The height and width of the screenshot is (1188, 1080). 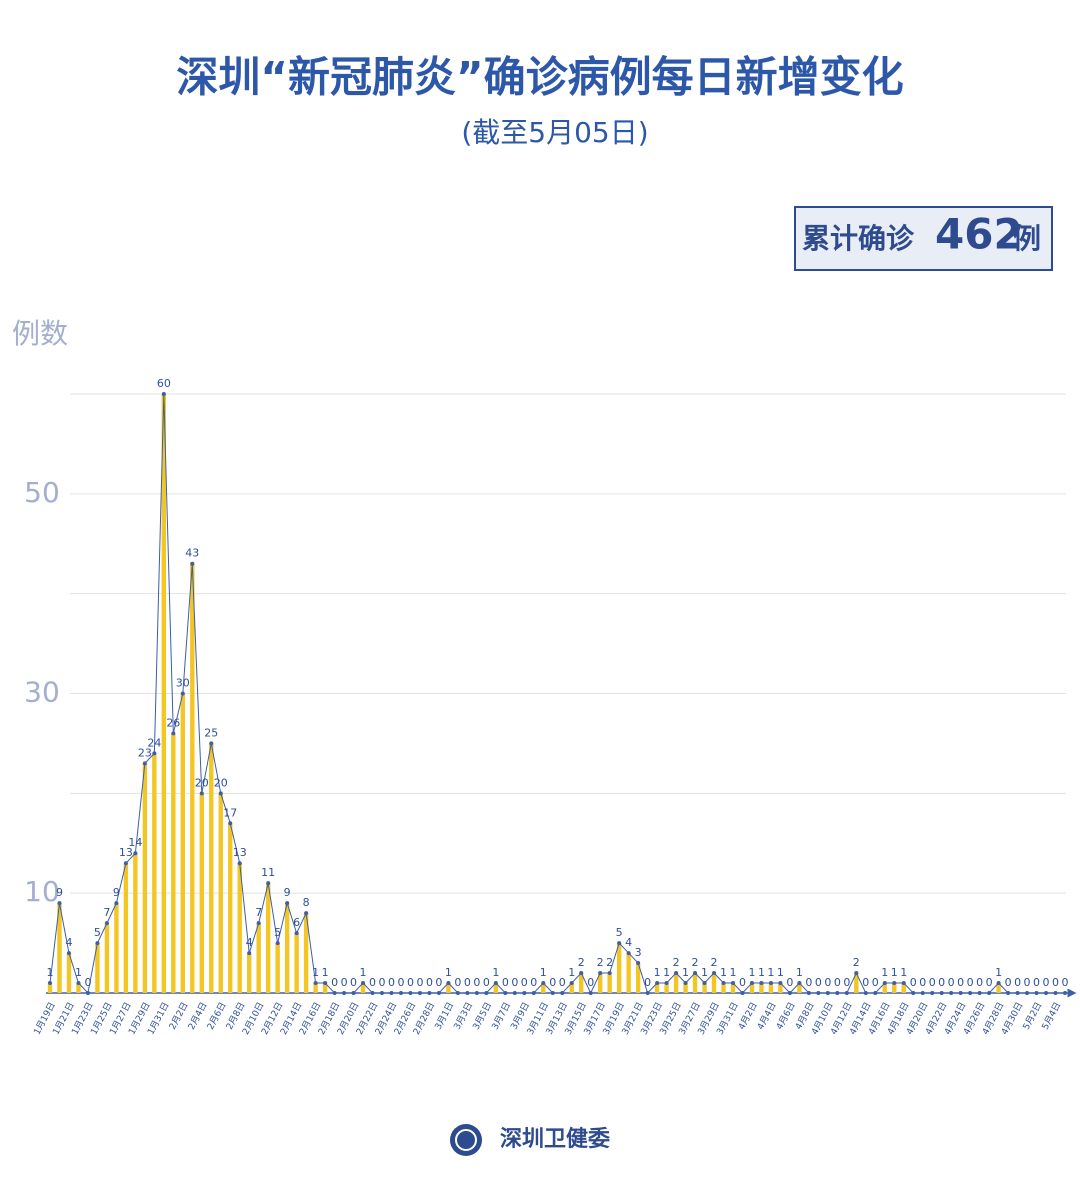 I want to click on data-label: 13, so click(x=240, y=852).